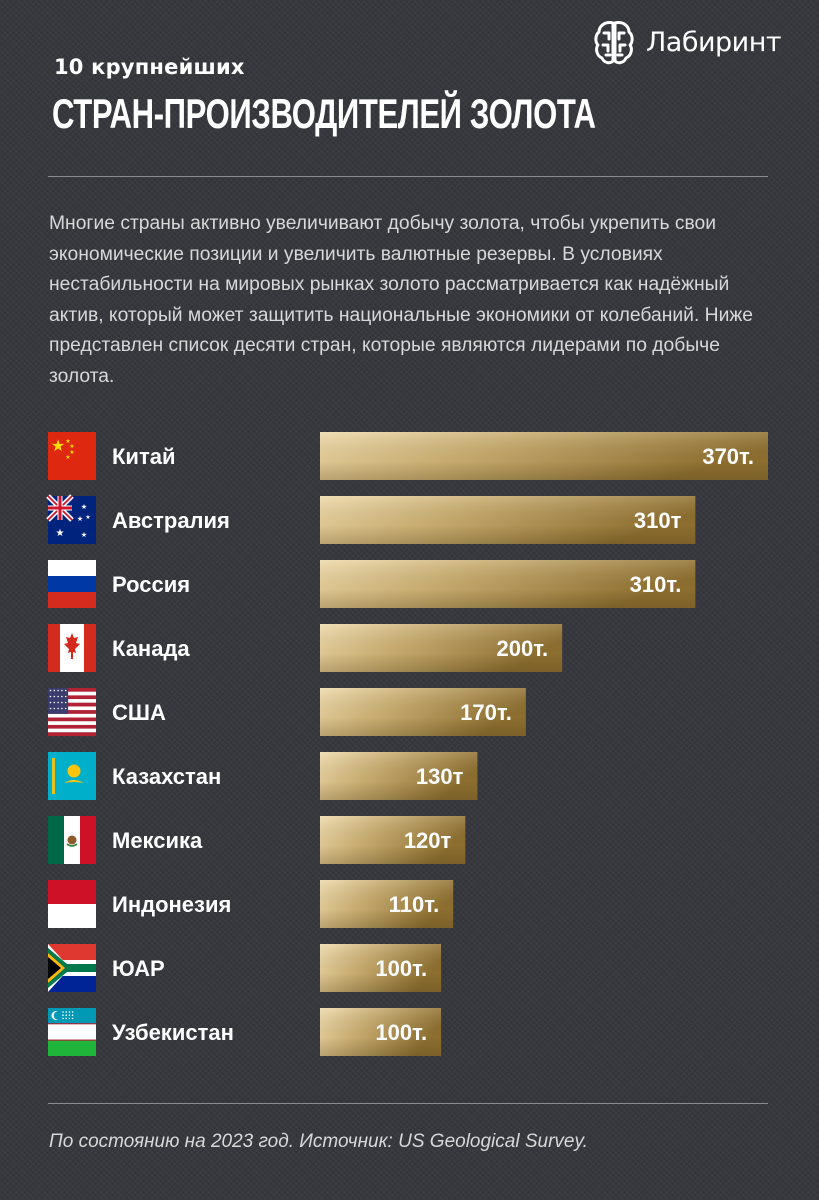 The width and height of the screenshot is (819, 1200). What do you see at coordinates (173, 1032) in the screenshot?
I see `country-label: Узбекистан` at bounding box center [173, 1032].